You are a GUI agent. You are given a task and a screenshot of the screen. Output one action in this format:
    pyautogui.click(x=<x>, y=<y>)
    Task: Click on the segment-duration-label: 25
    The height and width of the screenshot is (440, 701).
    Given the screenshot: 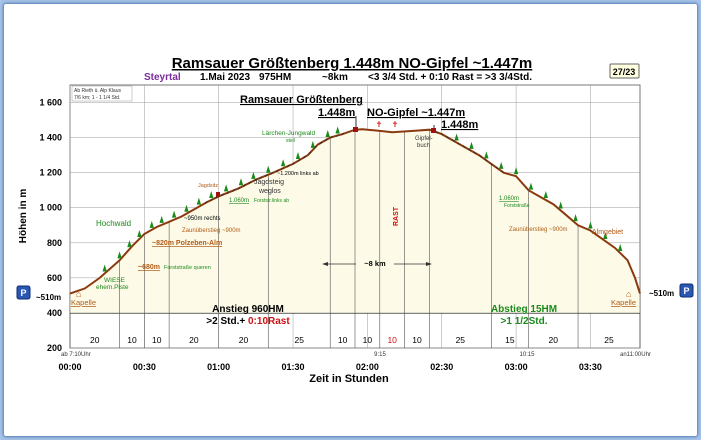 What is the action you would take?
    pyautogui.click(x=461, y=340)
    